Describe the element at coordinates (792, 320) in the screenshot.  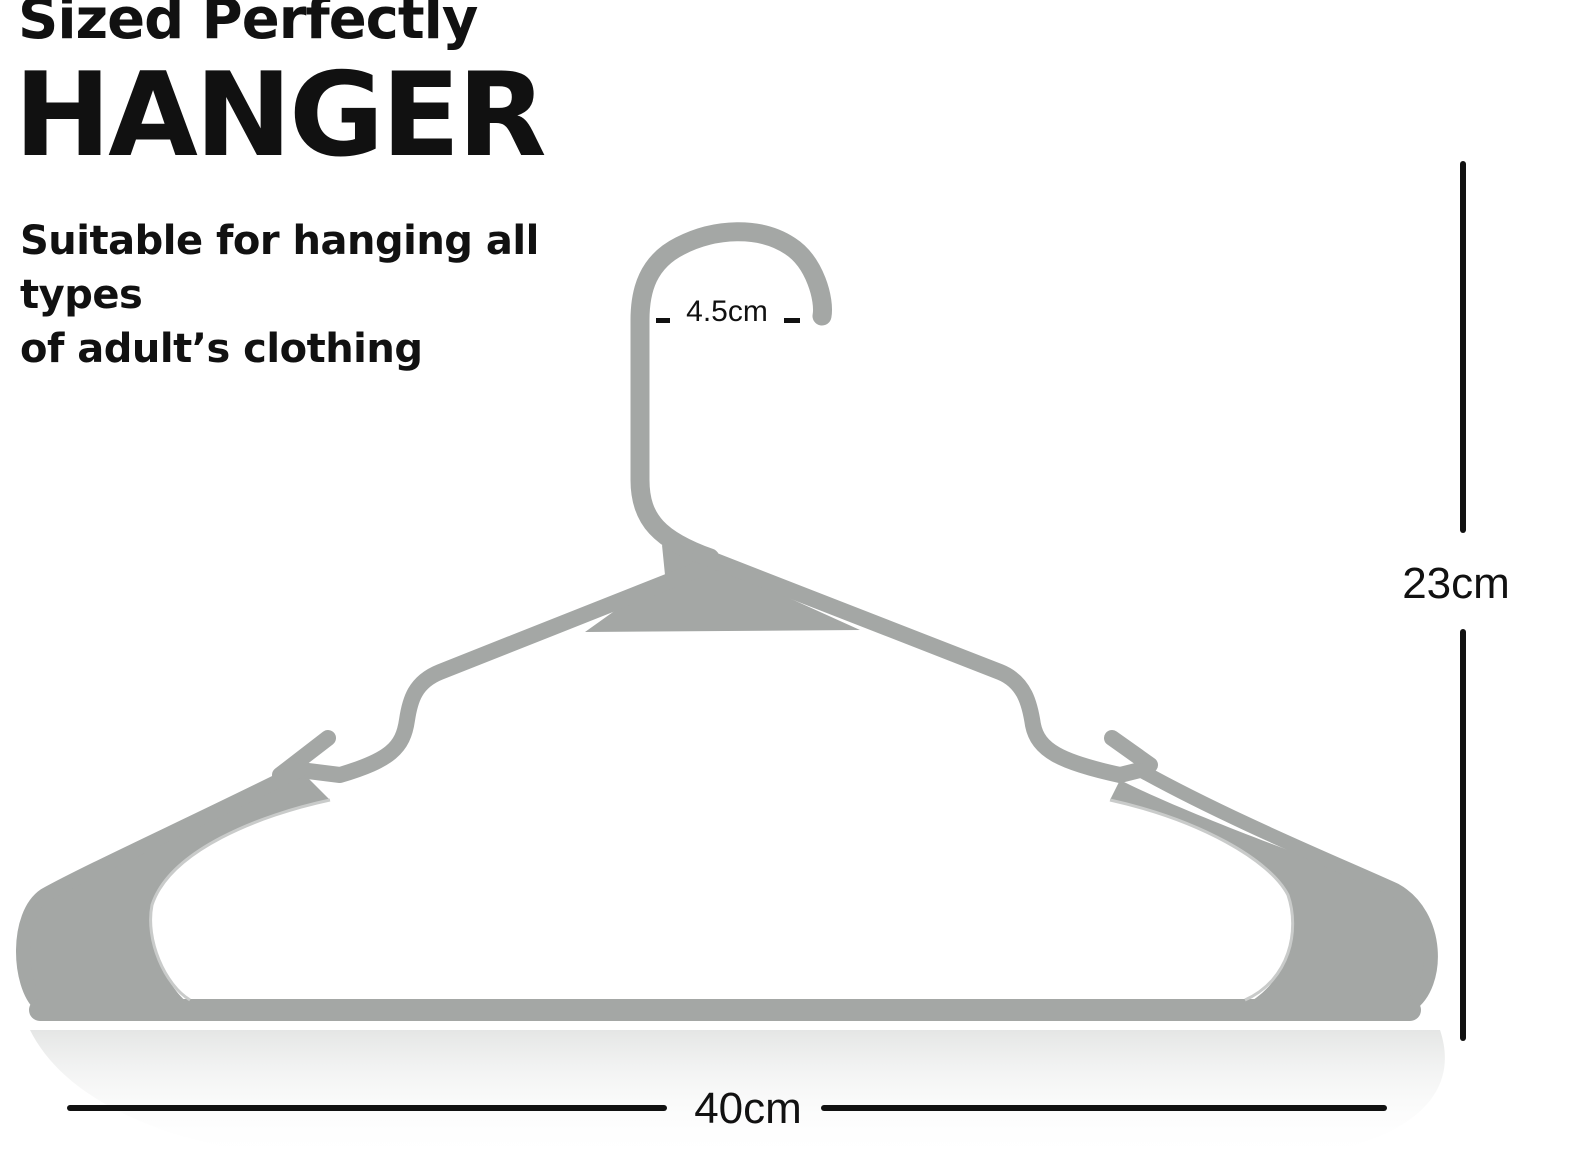
I see `hook-marker-right-tick` at that location.